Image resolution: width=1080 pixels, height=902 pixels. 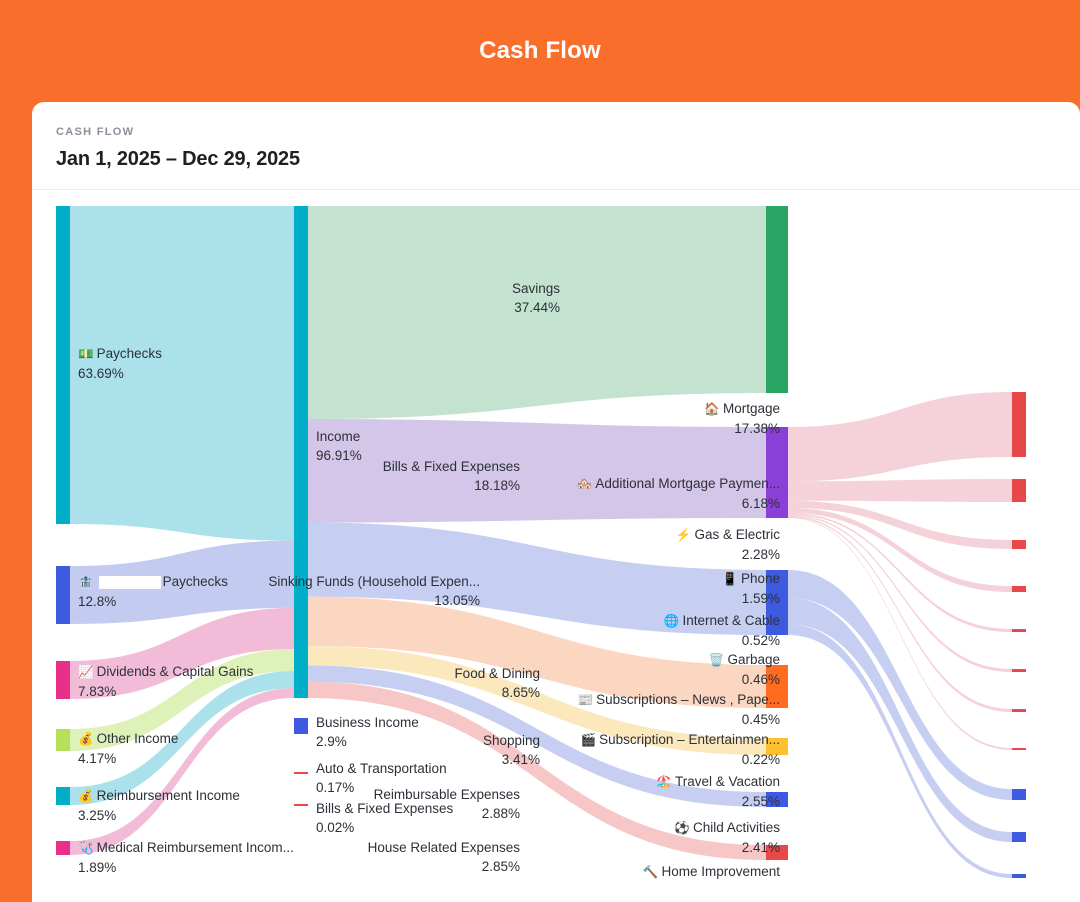 I want to click on sankey-node-reimb_expenses, so click(x=777, y=799).